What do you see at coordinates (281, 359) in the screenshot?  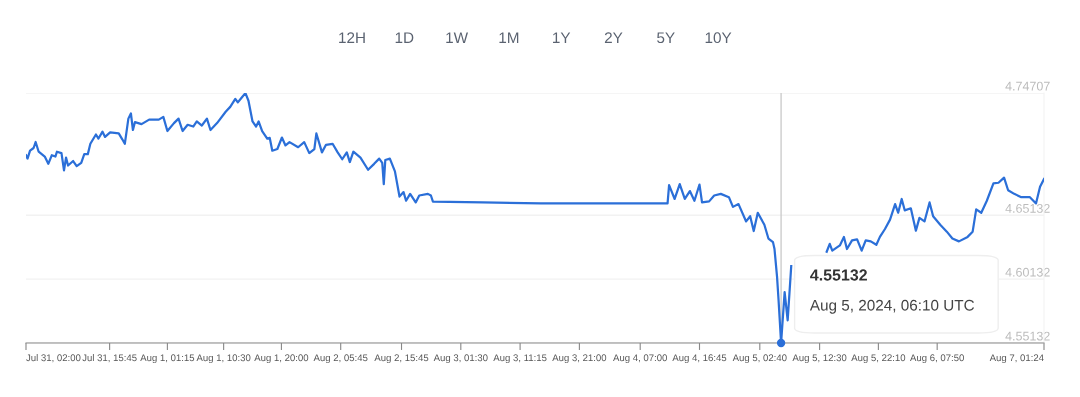 I see `x-tick-label: Aug 1, 20:00` at bounding box center [281, 359].